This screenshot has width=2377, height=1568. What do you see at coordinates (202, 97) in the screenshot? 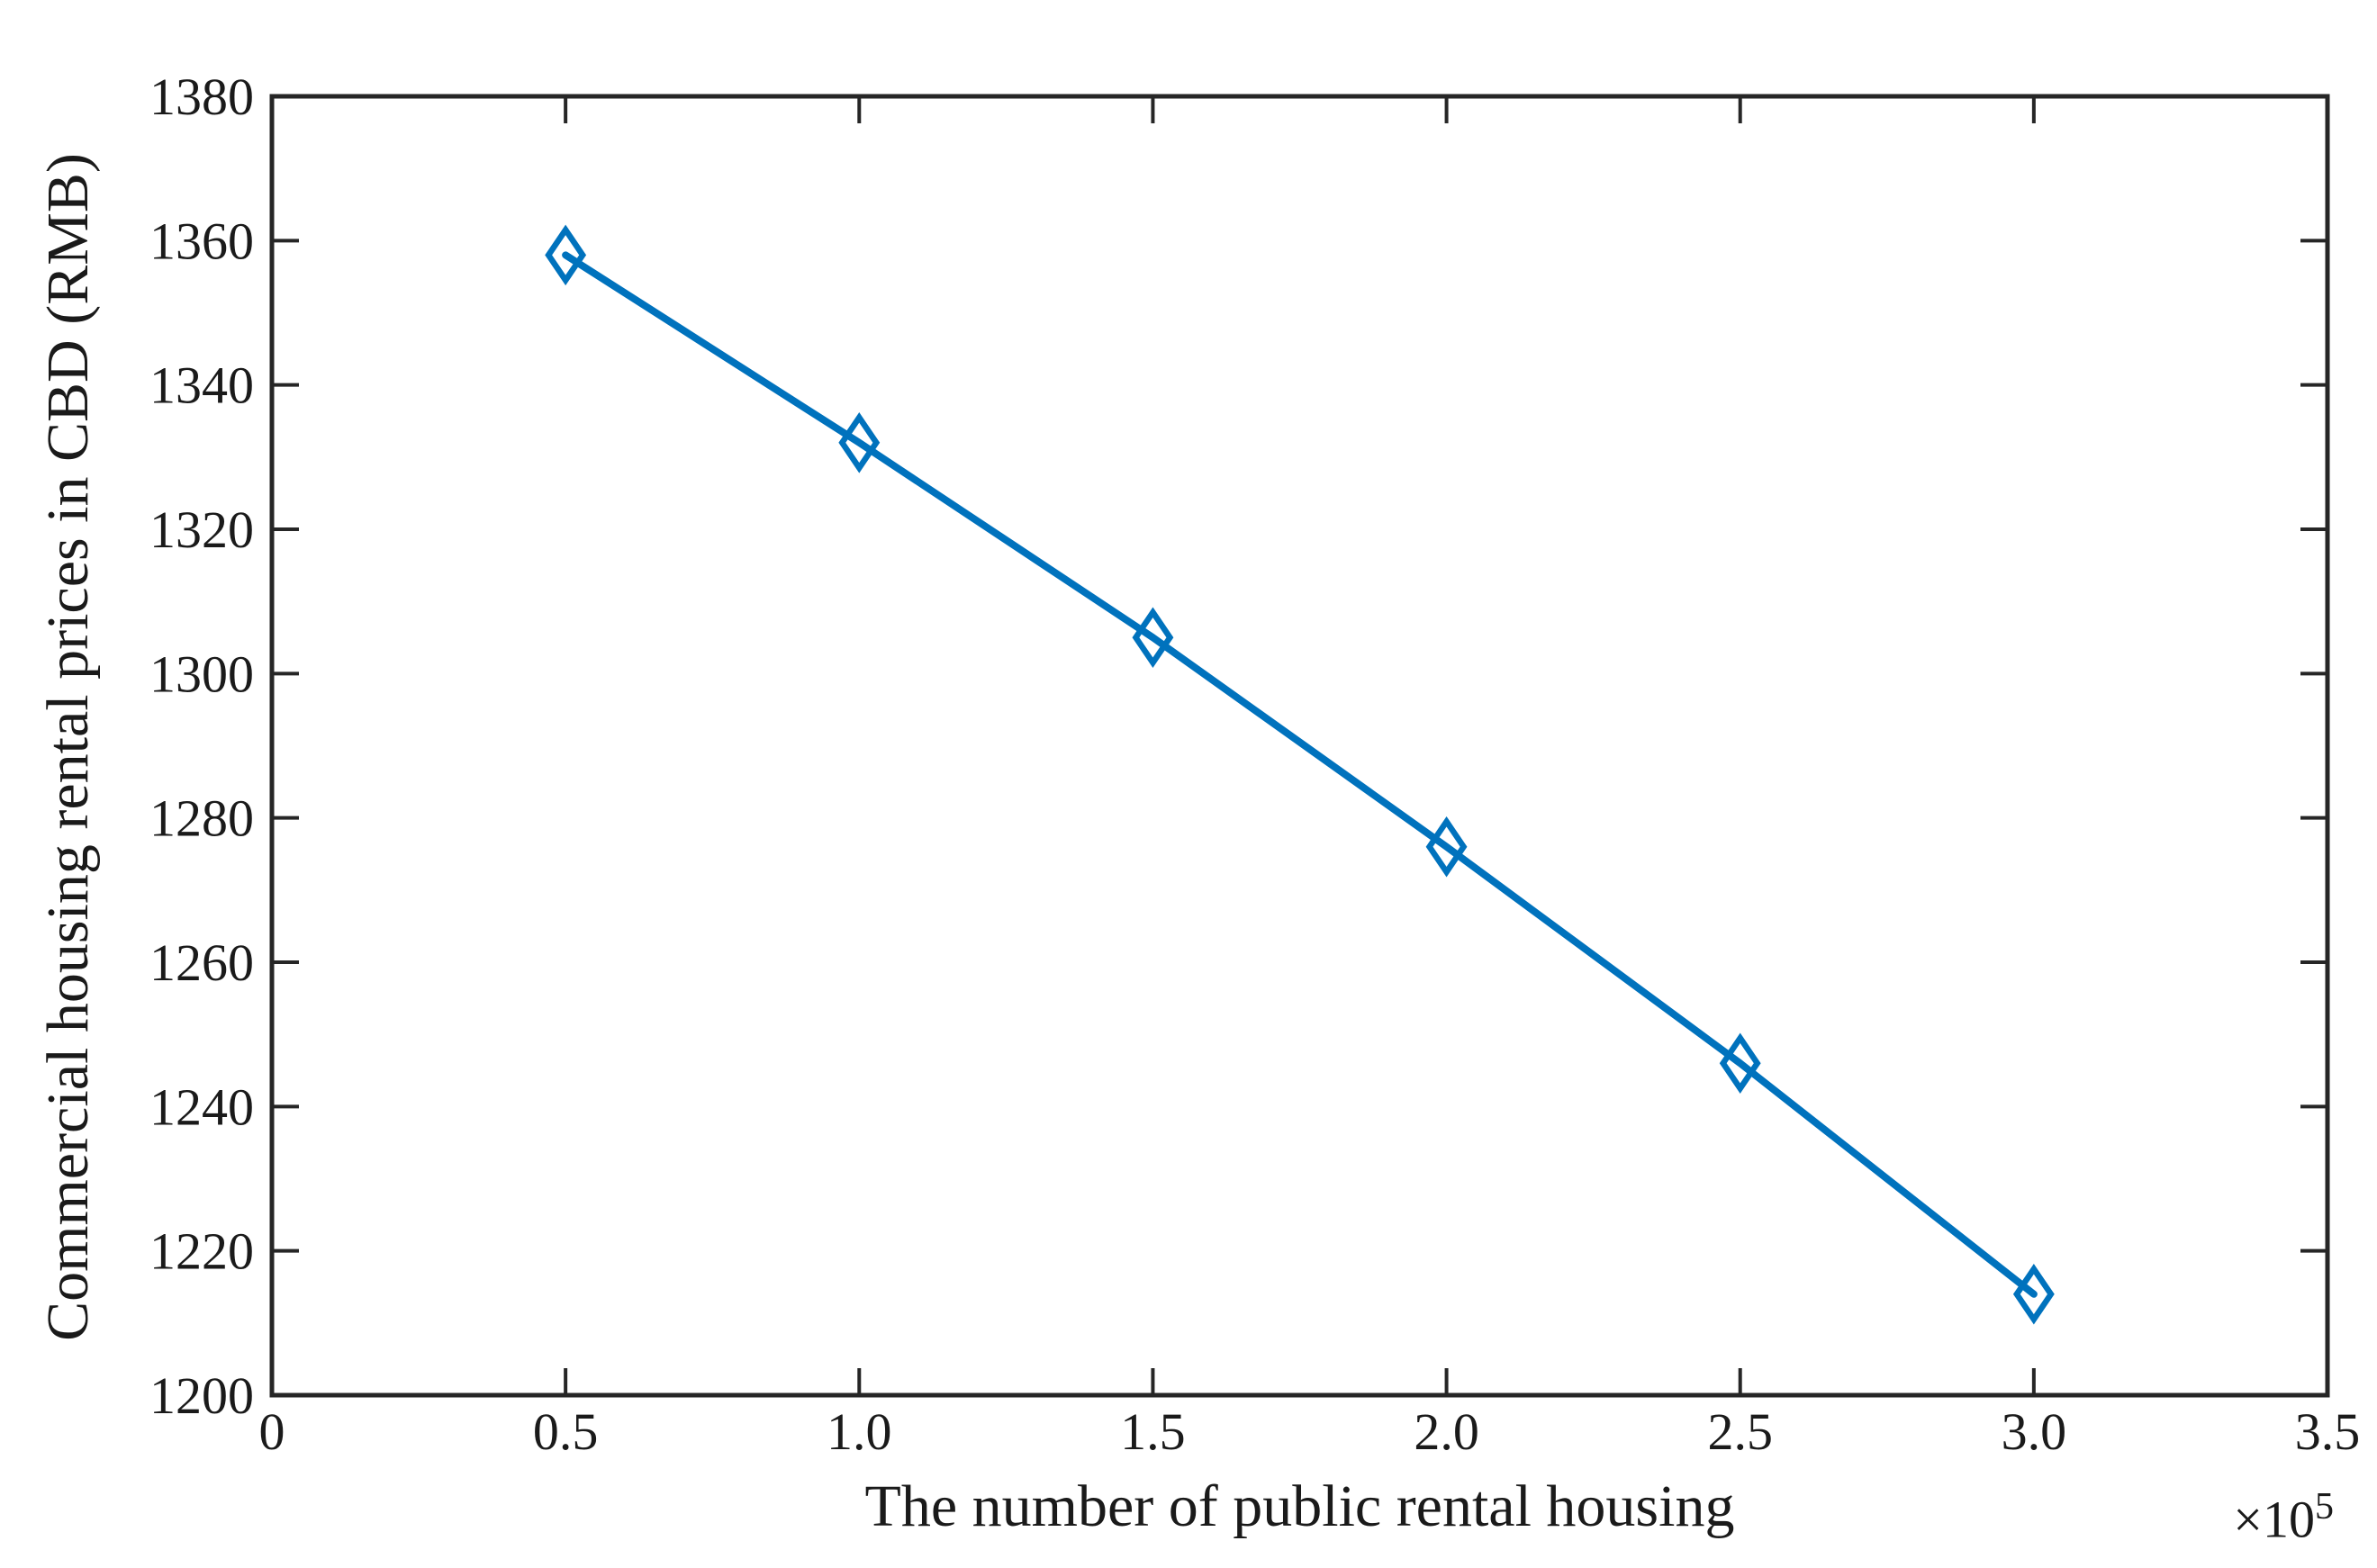
I see `y-tick-label: 1380` at bounding box center [202, 97].